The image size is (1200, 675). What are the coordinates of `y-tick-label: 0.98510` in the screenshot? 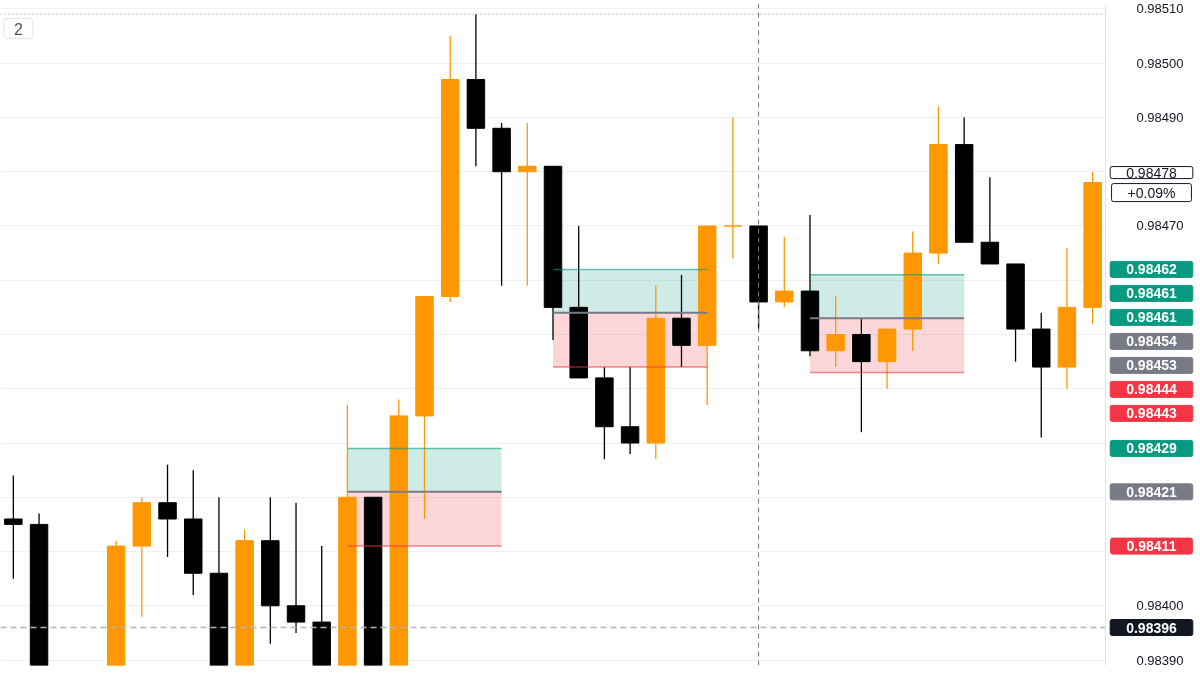 It's located at (1160, 9).